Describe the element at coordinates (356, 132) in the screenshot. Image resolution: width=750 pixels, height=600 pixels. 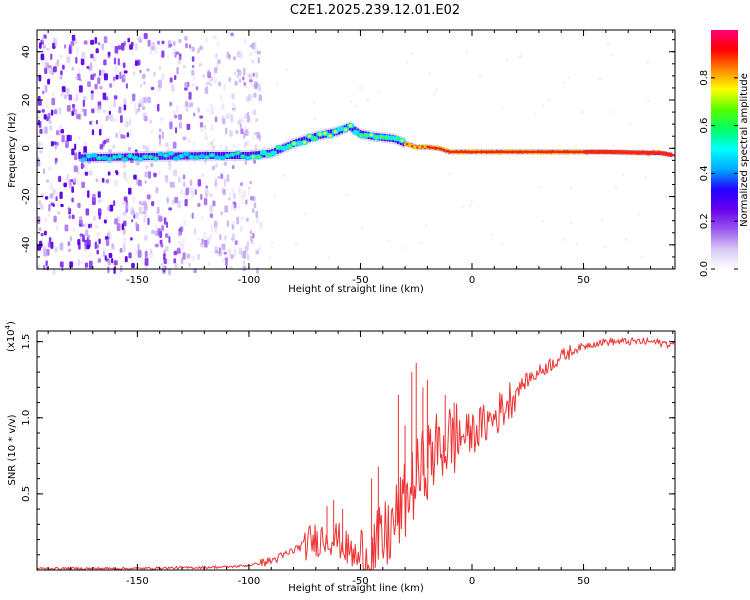
I see `ridge-blob` at that location.